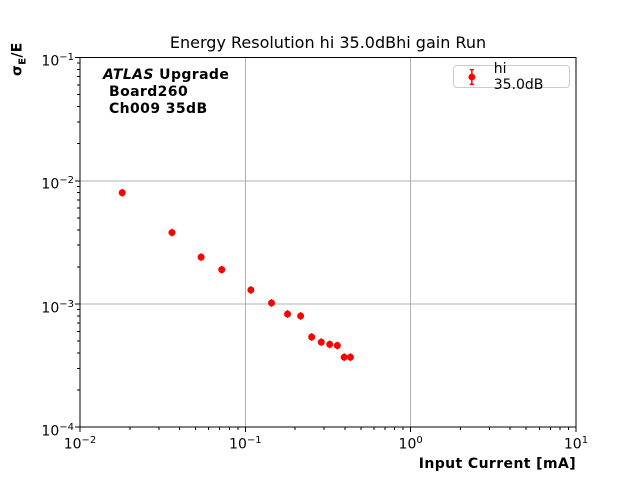 This screenshot has width=640, height=480. What do you see at coordinates (472, 76) in the screenshot?
I see `legend-errorbar-icon` at bounding box center [472, 76].